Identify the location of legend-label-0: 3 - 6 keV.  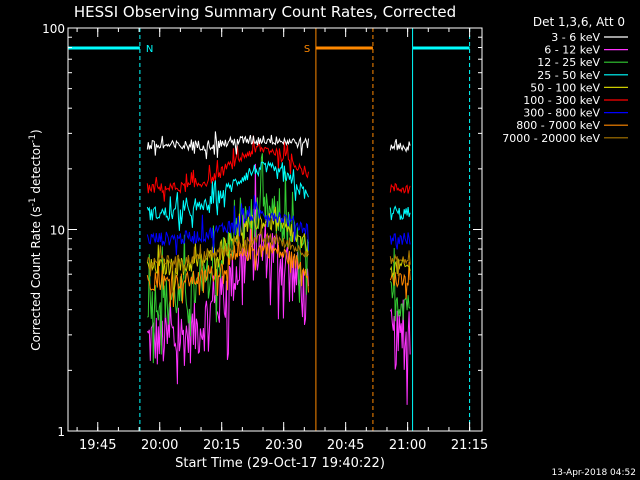
(575, 37).